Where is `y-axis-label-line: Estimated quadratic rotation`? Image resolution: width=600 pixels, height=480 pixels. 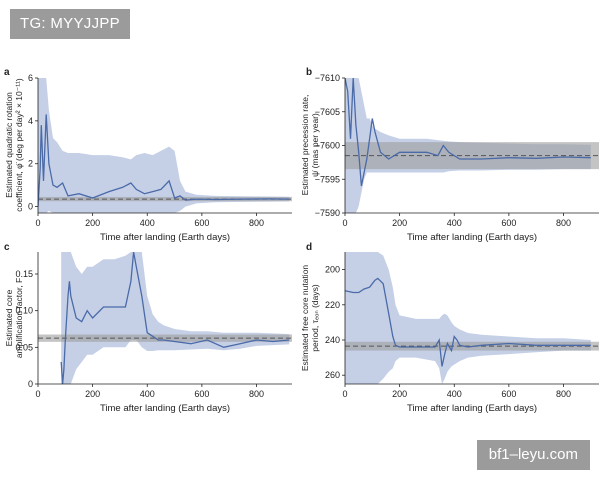 y-axis-label-line: Estimated quadratic rotation is located at coordinates (9, 145).